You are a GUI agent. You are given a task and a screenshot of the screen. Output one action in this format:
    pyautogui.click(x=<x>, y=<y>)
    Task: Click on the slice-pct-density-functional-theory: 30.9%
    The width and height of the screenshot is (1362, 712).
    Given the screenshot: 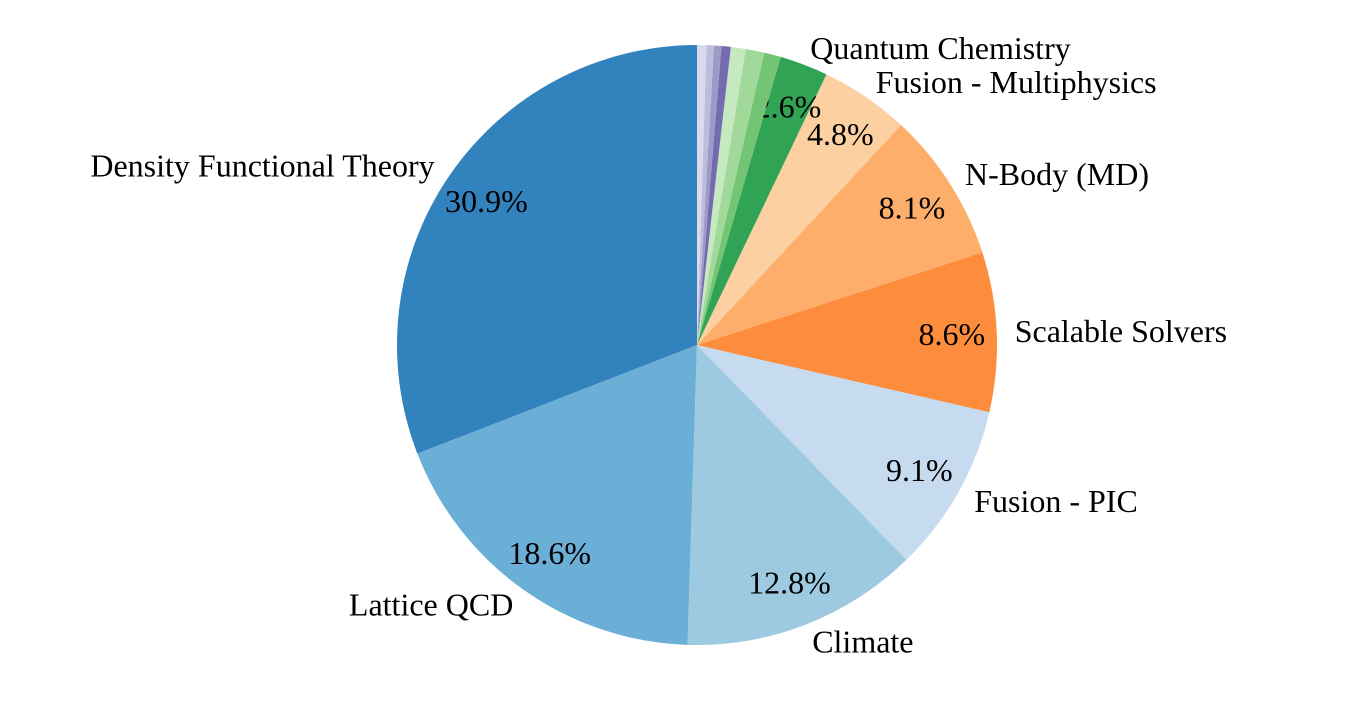 What is the action you would take?
    pyautogui.click(x=486, y=201)
    